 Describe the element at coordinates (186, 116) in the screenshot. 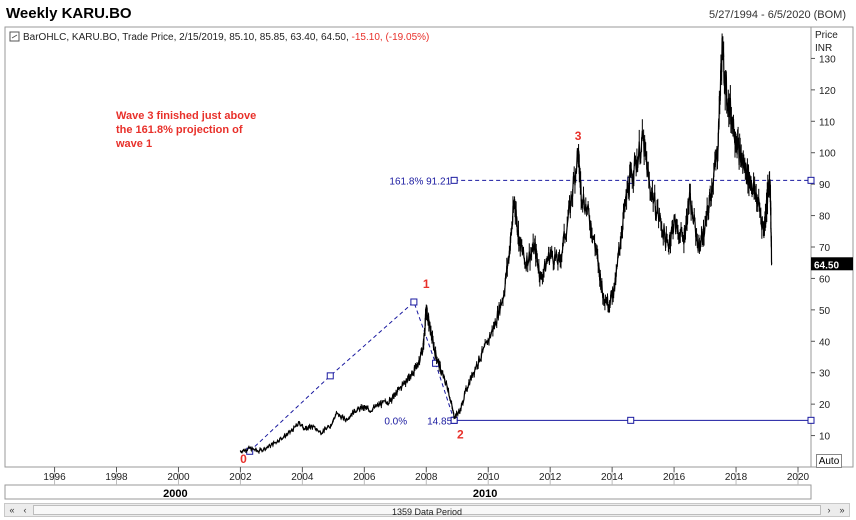

I see `annotation-line: Wave 3 finished just above` at that location.